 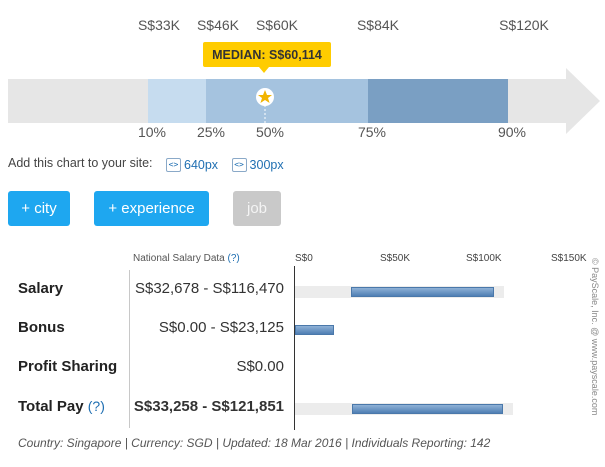 I want to click on row-range-salary: S$32,678 - S$116,470, so click(x=209, y=288).